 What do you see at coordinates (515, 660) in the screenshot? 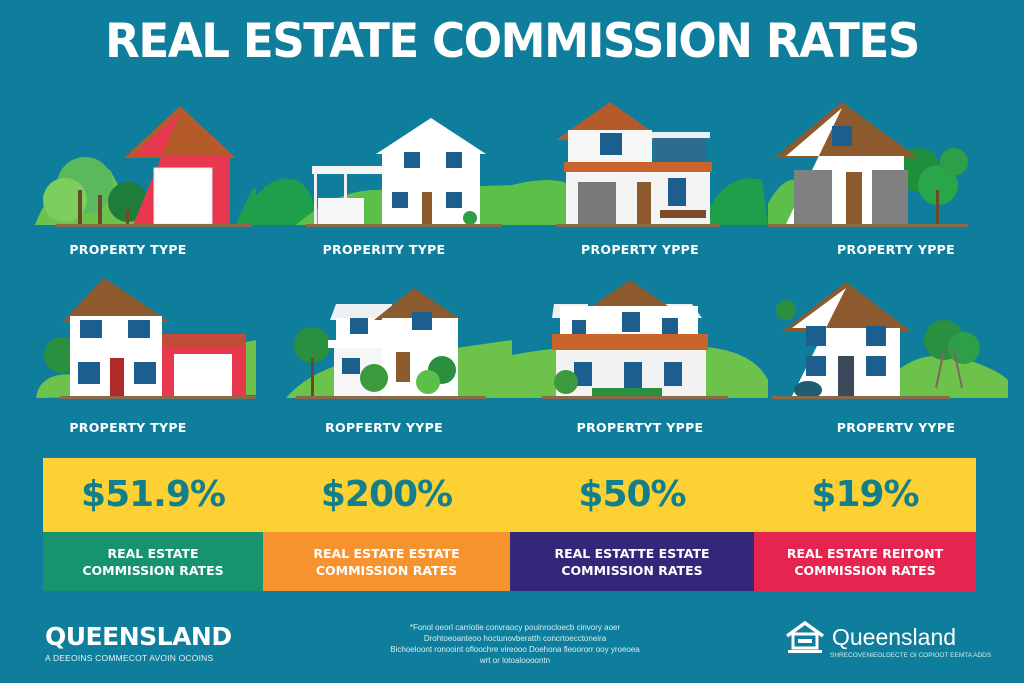
I see `disclaimer-line: wrt or lotoaloooontn` at bounding box center [515, 660].